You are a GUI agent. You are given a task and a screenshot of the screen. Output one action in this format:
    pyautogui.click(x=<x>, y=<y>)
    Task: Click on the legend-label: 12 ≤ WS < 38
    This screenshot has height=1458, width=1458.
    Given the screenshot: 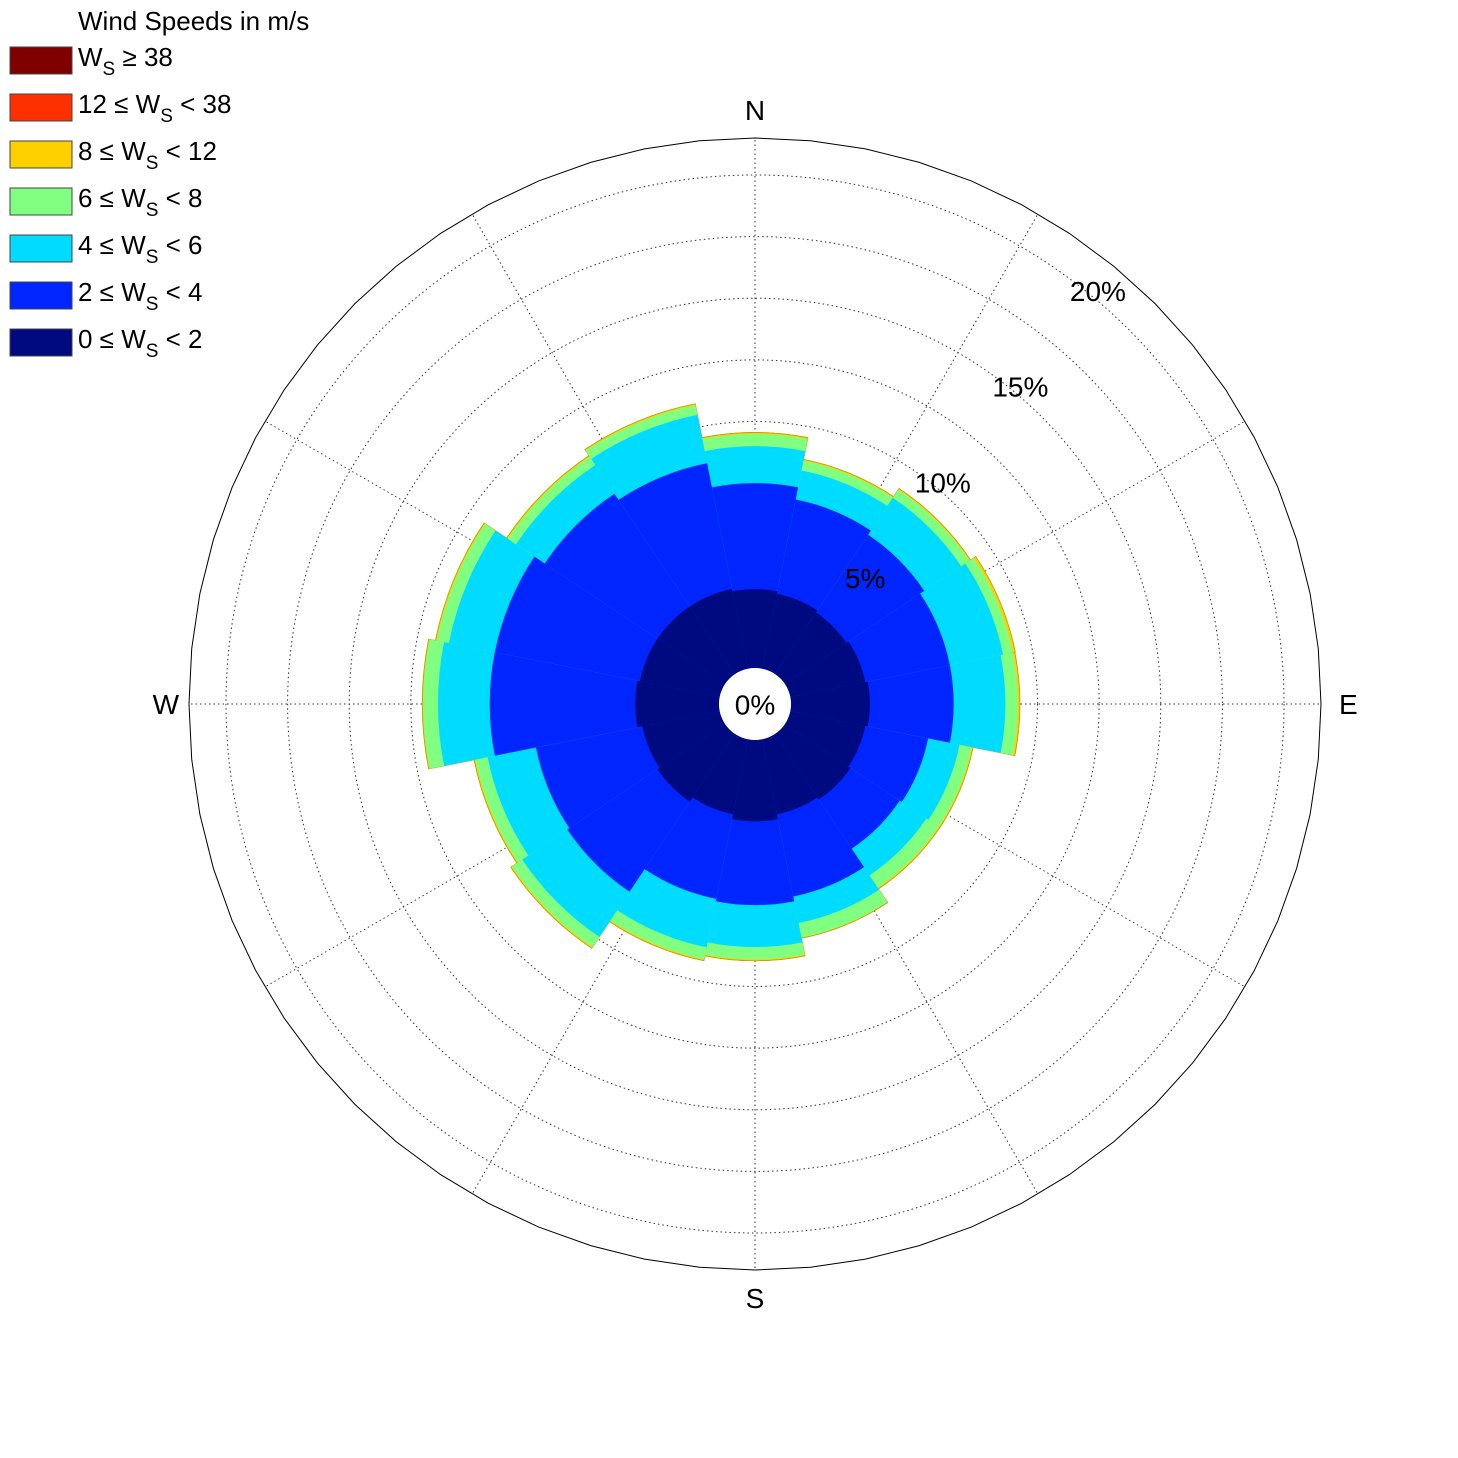 What is the action you would take?
    pyautogui.click(x=154, y=108)
    